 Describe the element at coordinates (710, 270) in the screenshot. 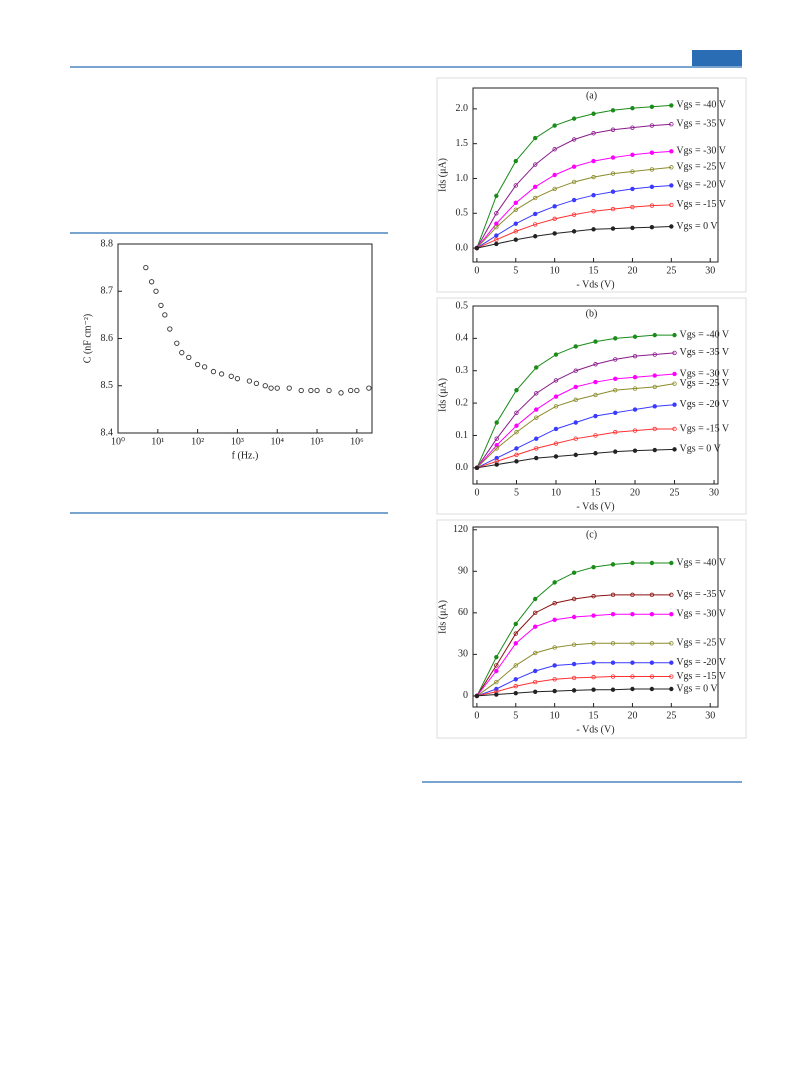

I see `x-tick-label: 30` at that location.